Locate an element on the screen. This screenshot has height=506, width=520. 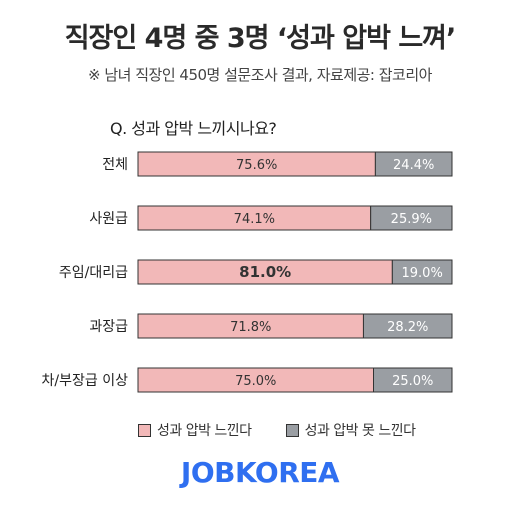
data-label: 71.8% is located at coordinates (250, 327).